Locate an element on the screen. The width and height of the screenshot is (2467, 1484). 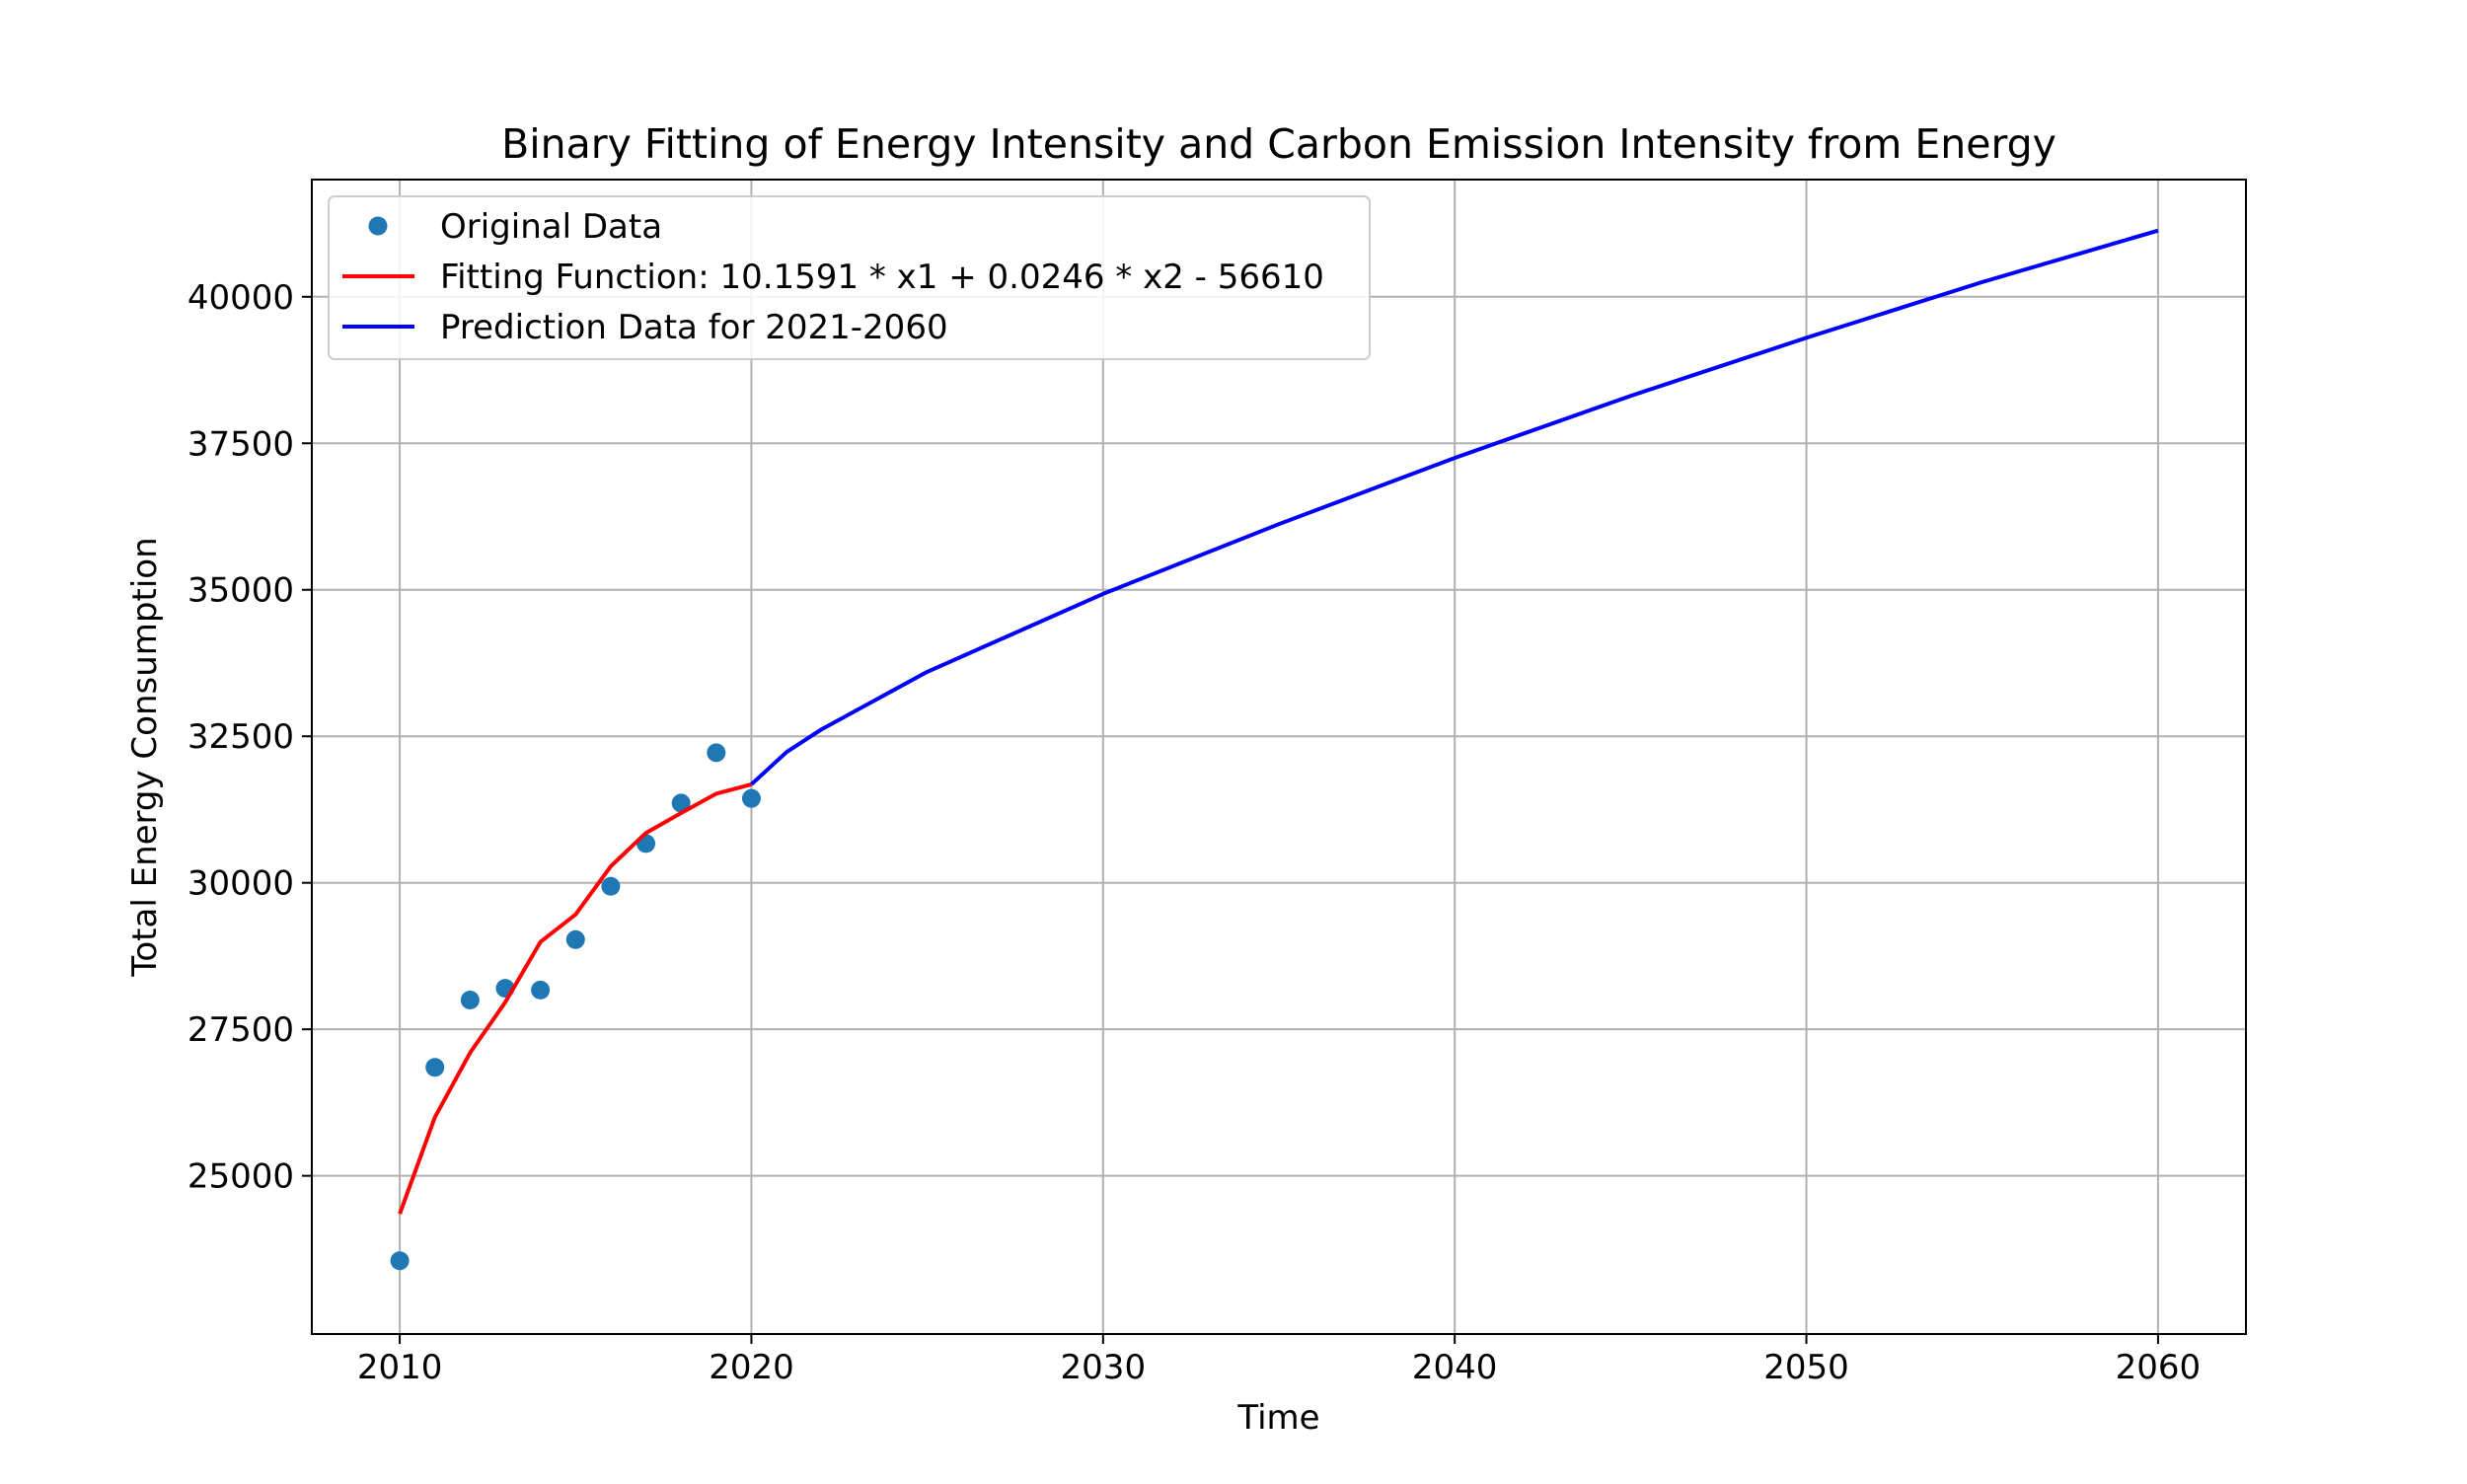
y-tick-label: 35000 is located at coordinates (240, 591).